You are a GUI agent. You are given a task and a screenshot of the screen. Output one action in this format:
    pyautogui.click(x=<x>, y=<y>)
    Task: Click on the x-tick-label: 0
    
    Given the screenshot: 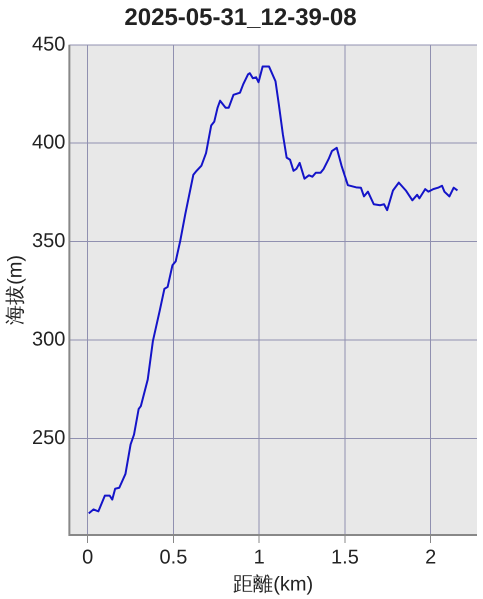 What is the action you would take?
    pyautogui.click(x=88, y=557)
    